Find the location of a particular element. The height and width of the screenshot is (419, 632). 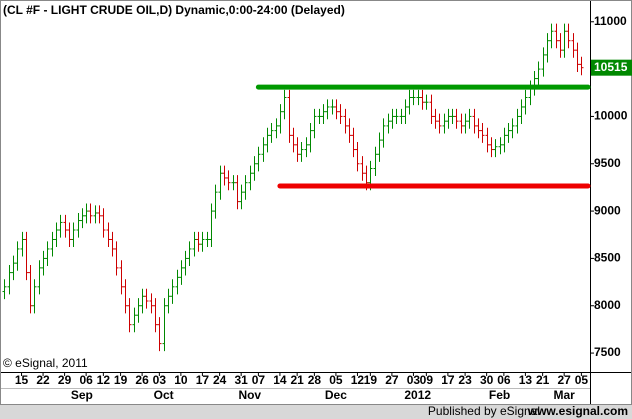

x-tick-label: 28 is located at coordinates (315, 380).